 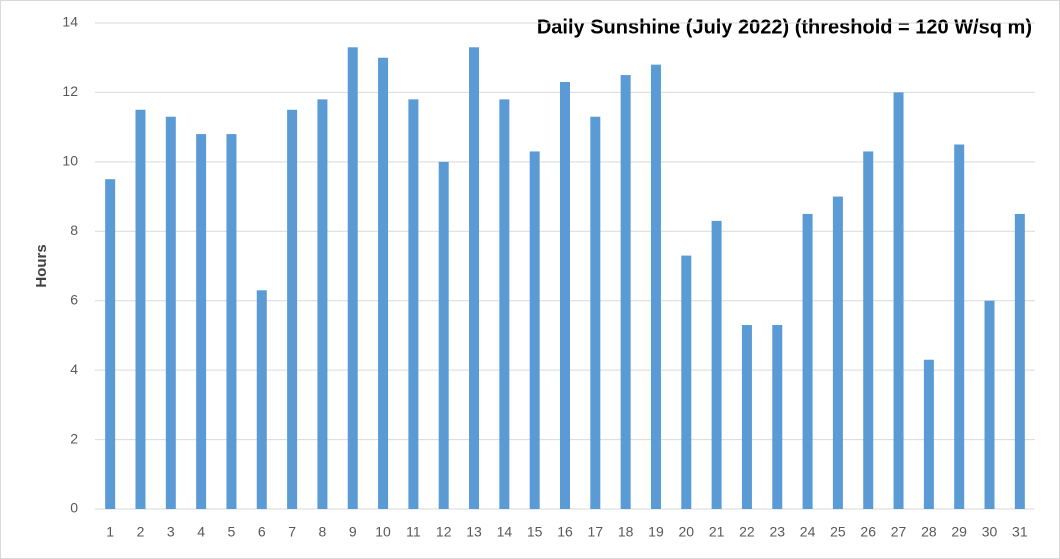 I want to click on x-tick-label: 10, so click(x=383, y=532).